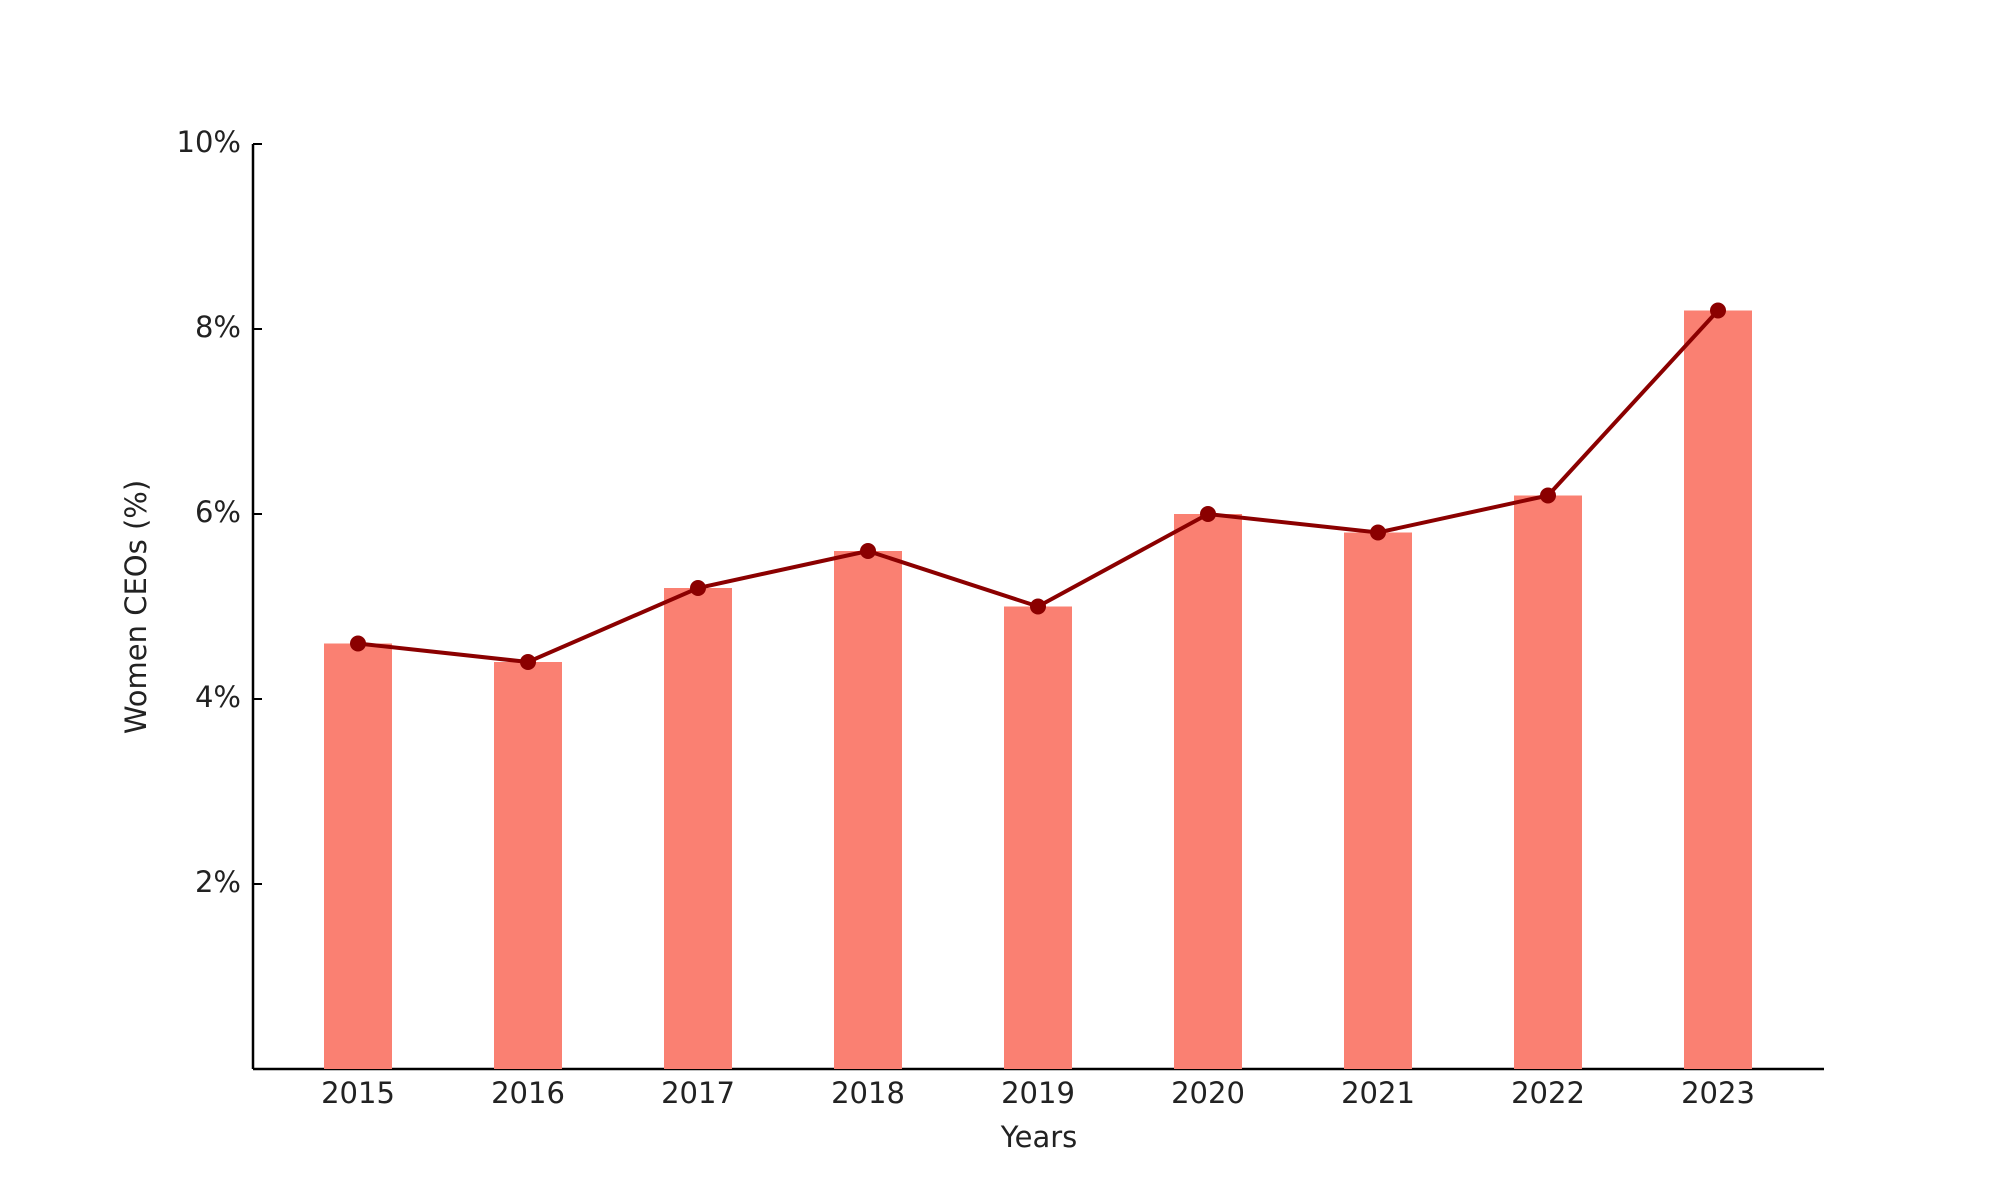 The width and height of the screenshot is (2000, 1200). What do you see at coordinates (868, 1093) in the screenshot?
I see `x-tick-label: 2018` at bounding box center [868, 1093].